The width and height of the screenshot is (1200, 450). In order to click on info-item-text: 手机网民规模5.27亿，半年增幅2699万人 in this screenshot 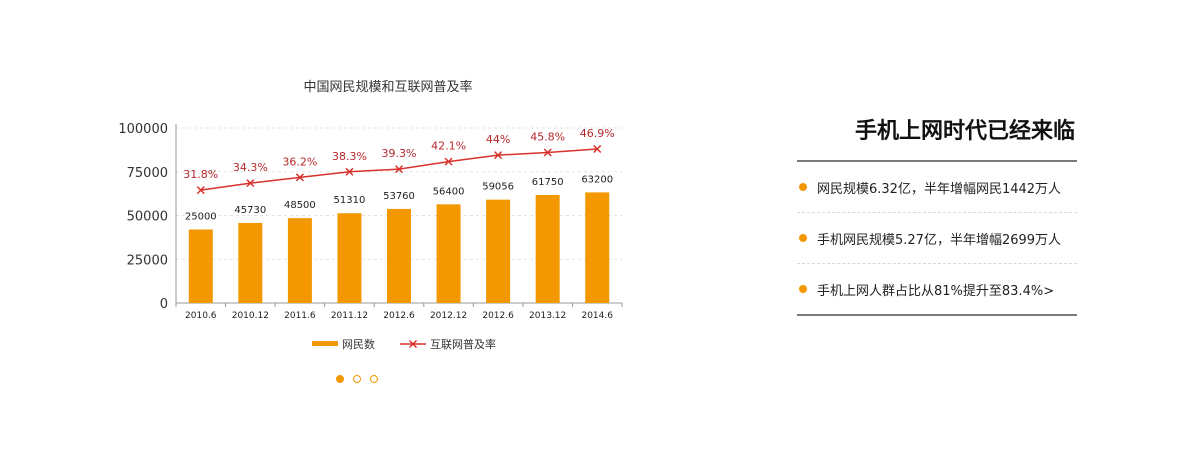, I will do `click(939, 240)`.